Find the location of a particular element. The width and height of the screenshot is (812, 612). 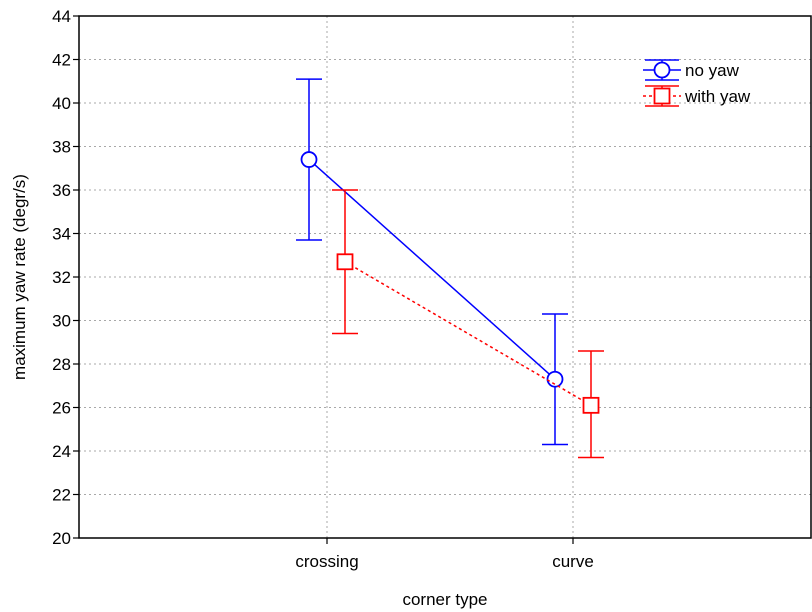

y-tick-label: 30 is located at coordinates (61, 321).